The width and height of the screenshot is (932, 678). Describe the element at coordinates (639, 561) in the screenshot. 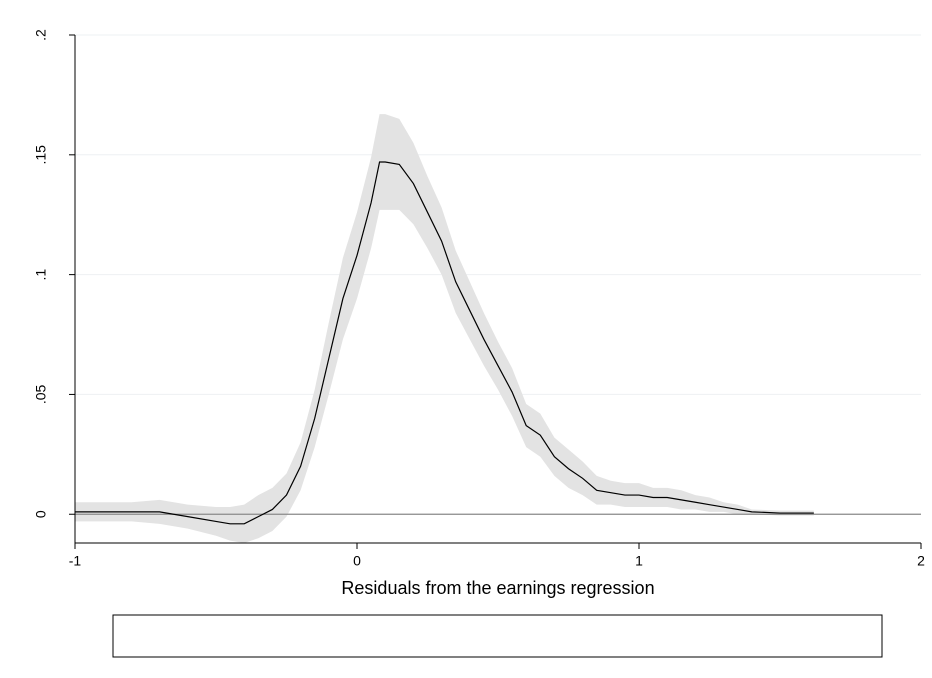

I see `x-tick-label: 1` at that location.